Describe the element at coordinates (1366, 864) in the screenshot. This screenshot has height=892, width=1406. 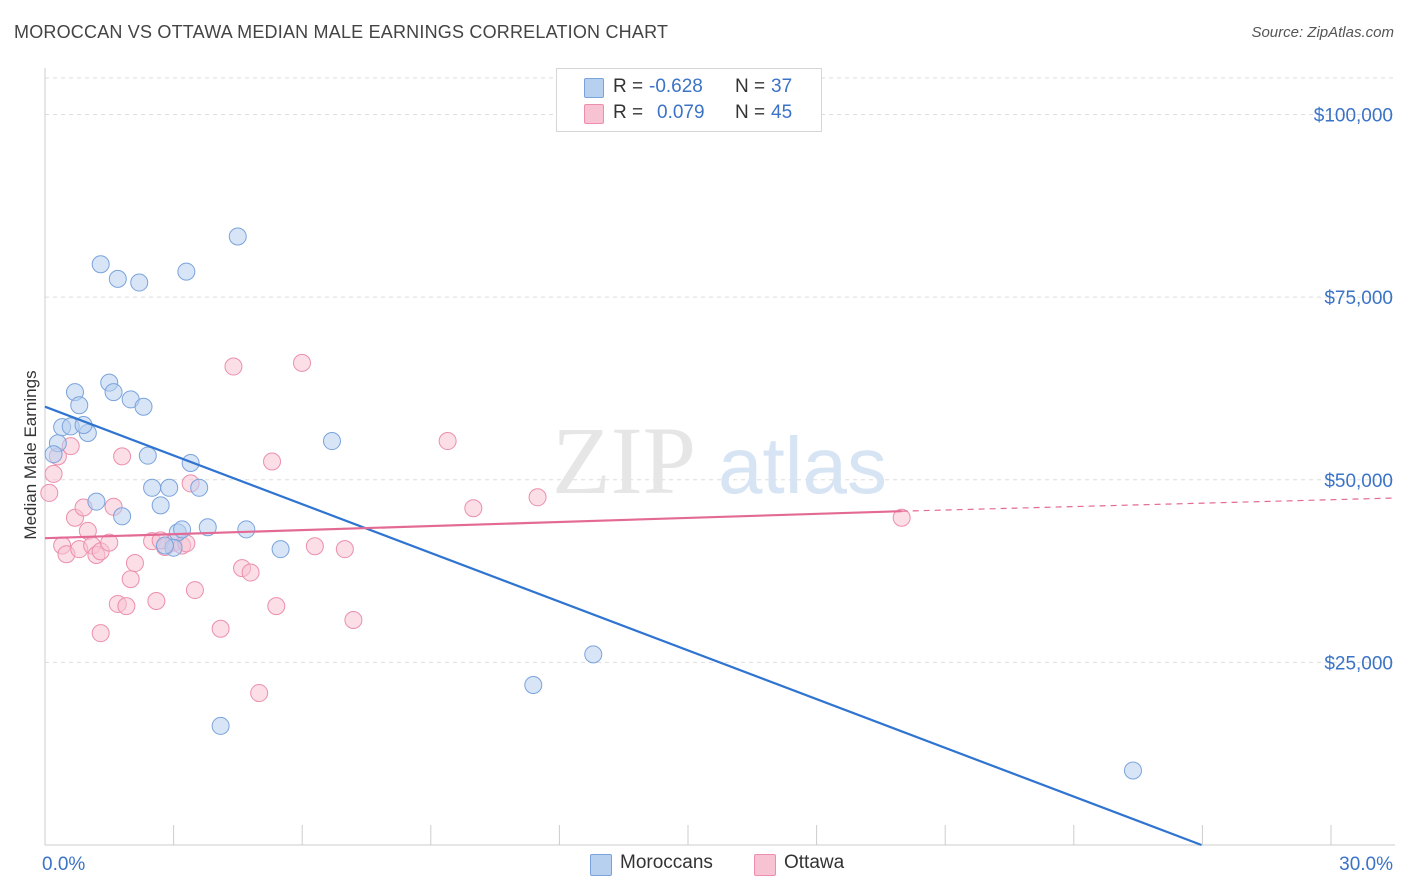
I see `x-tick-label-max: 30.0%` at that location.